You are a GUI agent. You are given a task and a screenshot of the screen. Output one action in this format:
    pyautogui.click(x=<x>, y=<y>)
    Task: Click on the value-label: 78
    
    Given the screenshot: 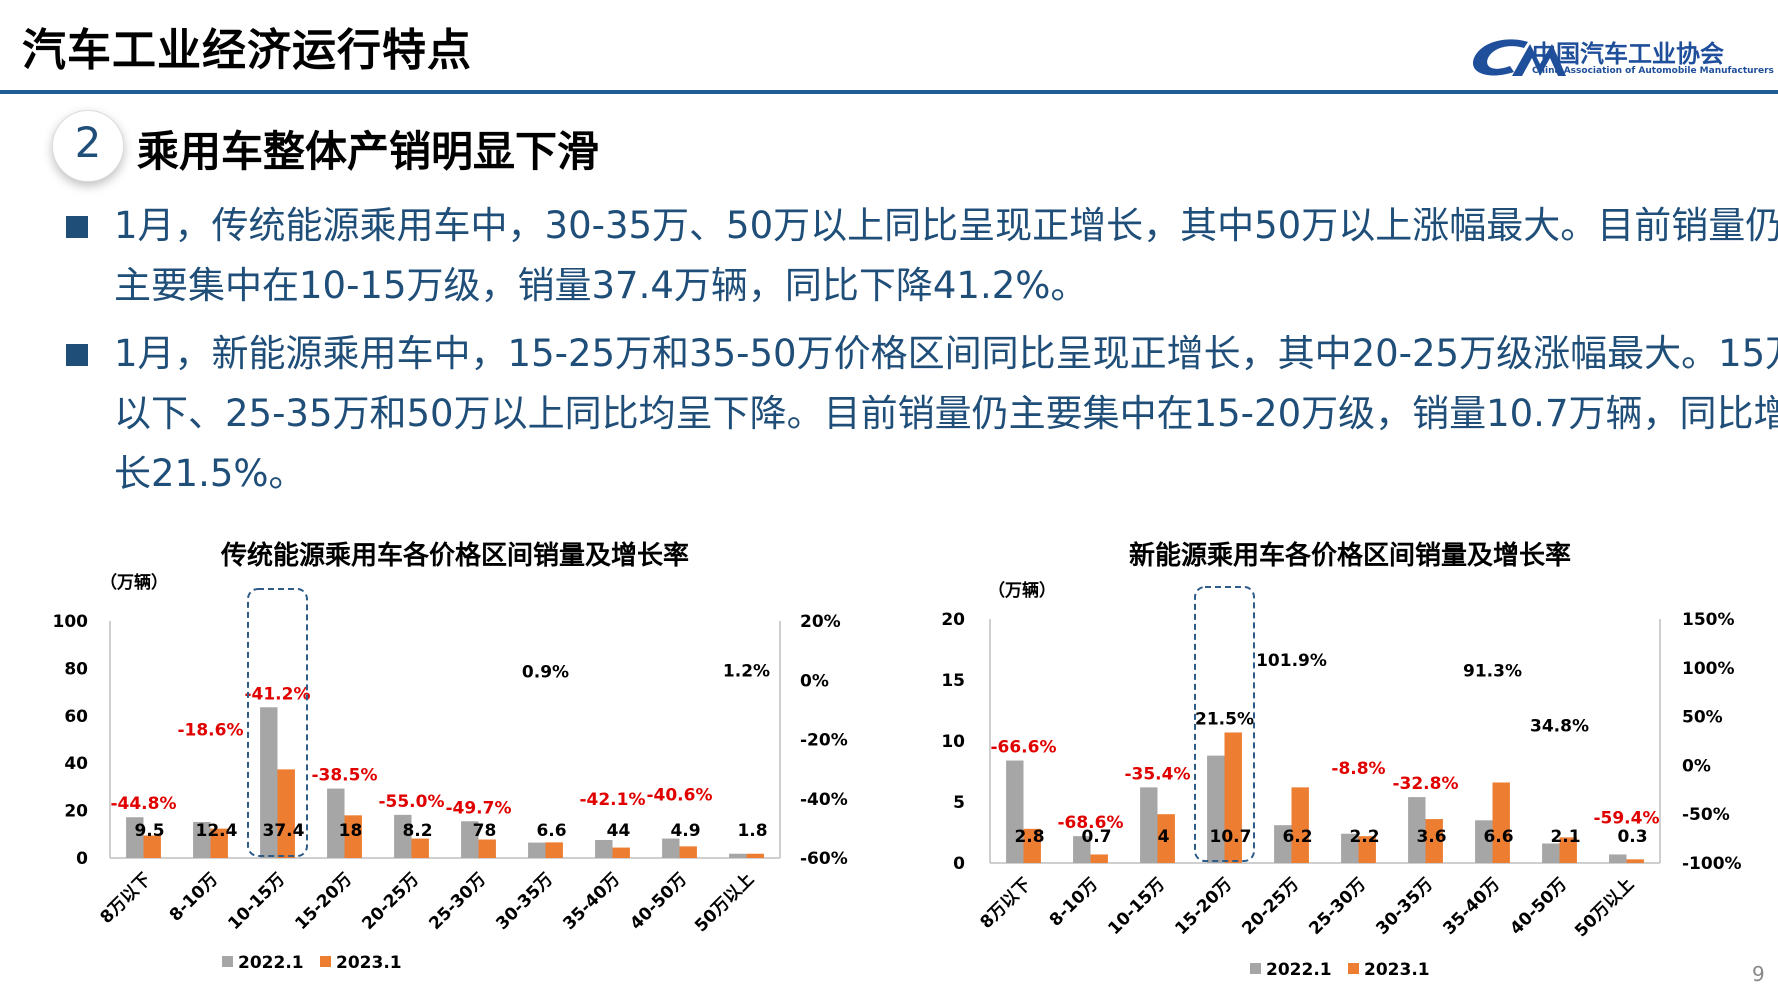 What is the action you would take?
    pyautogui.click(x=485, y=831)
    